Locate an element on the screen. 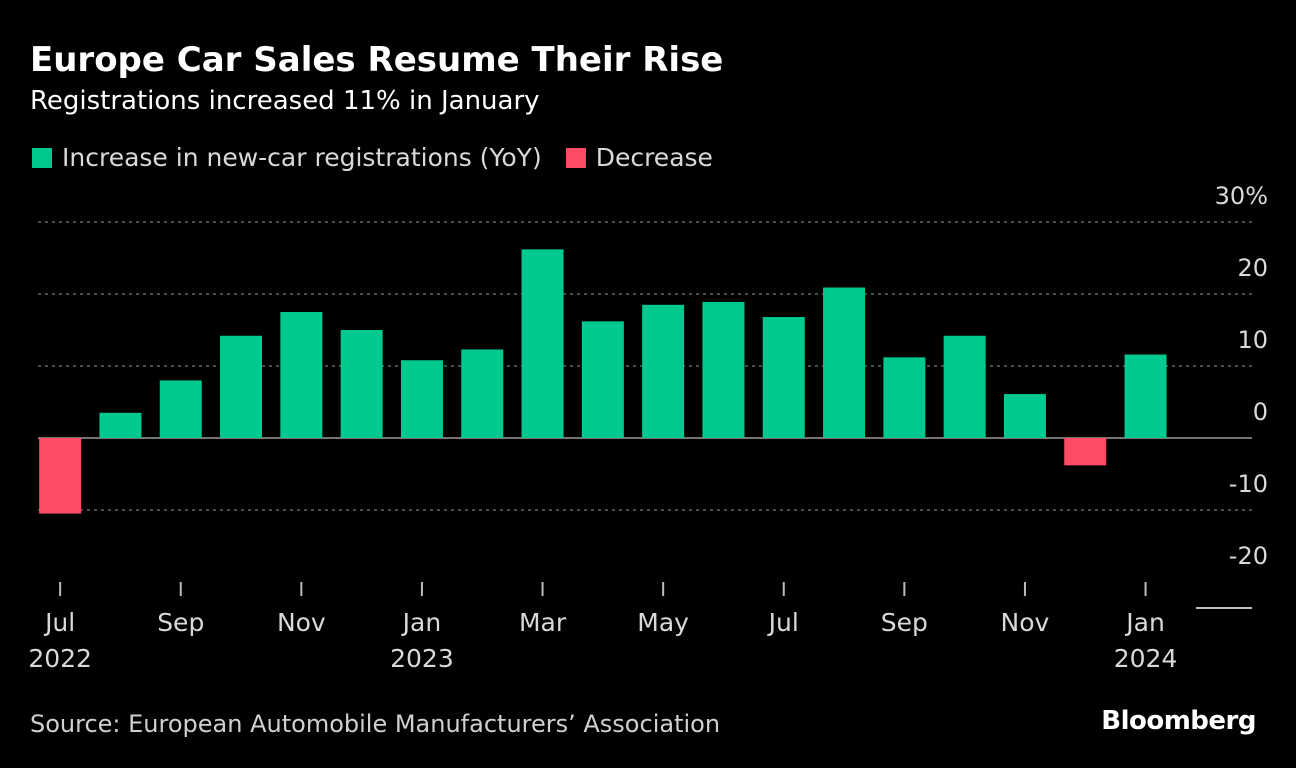  y-tick-label: -20 is located at coordinates (1248, 556).